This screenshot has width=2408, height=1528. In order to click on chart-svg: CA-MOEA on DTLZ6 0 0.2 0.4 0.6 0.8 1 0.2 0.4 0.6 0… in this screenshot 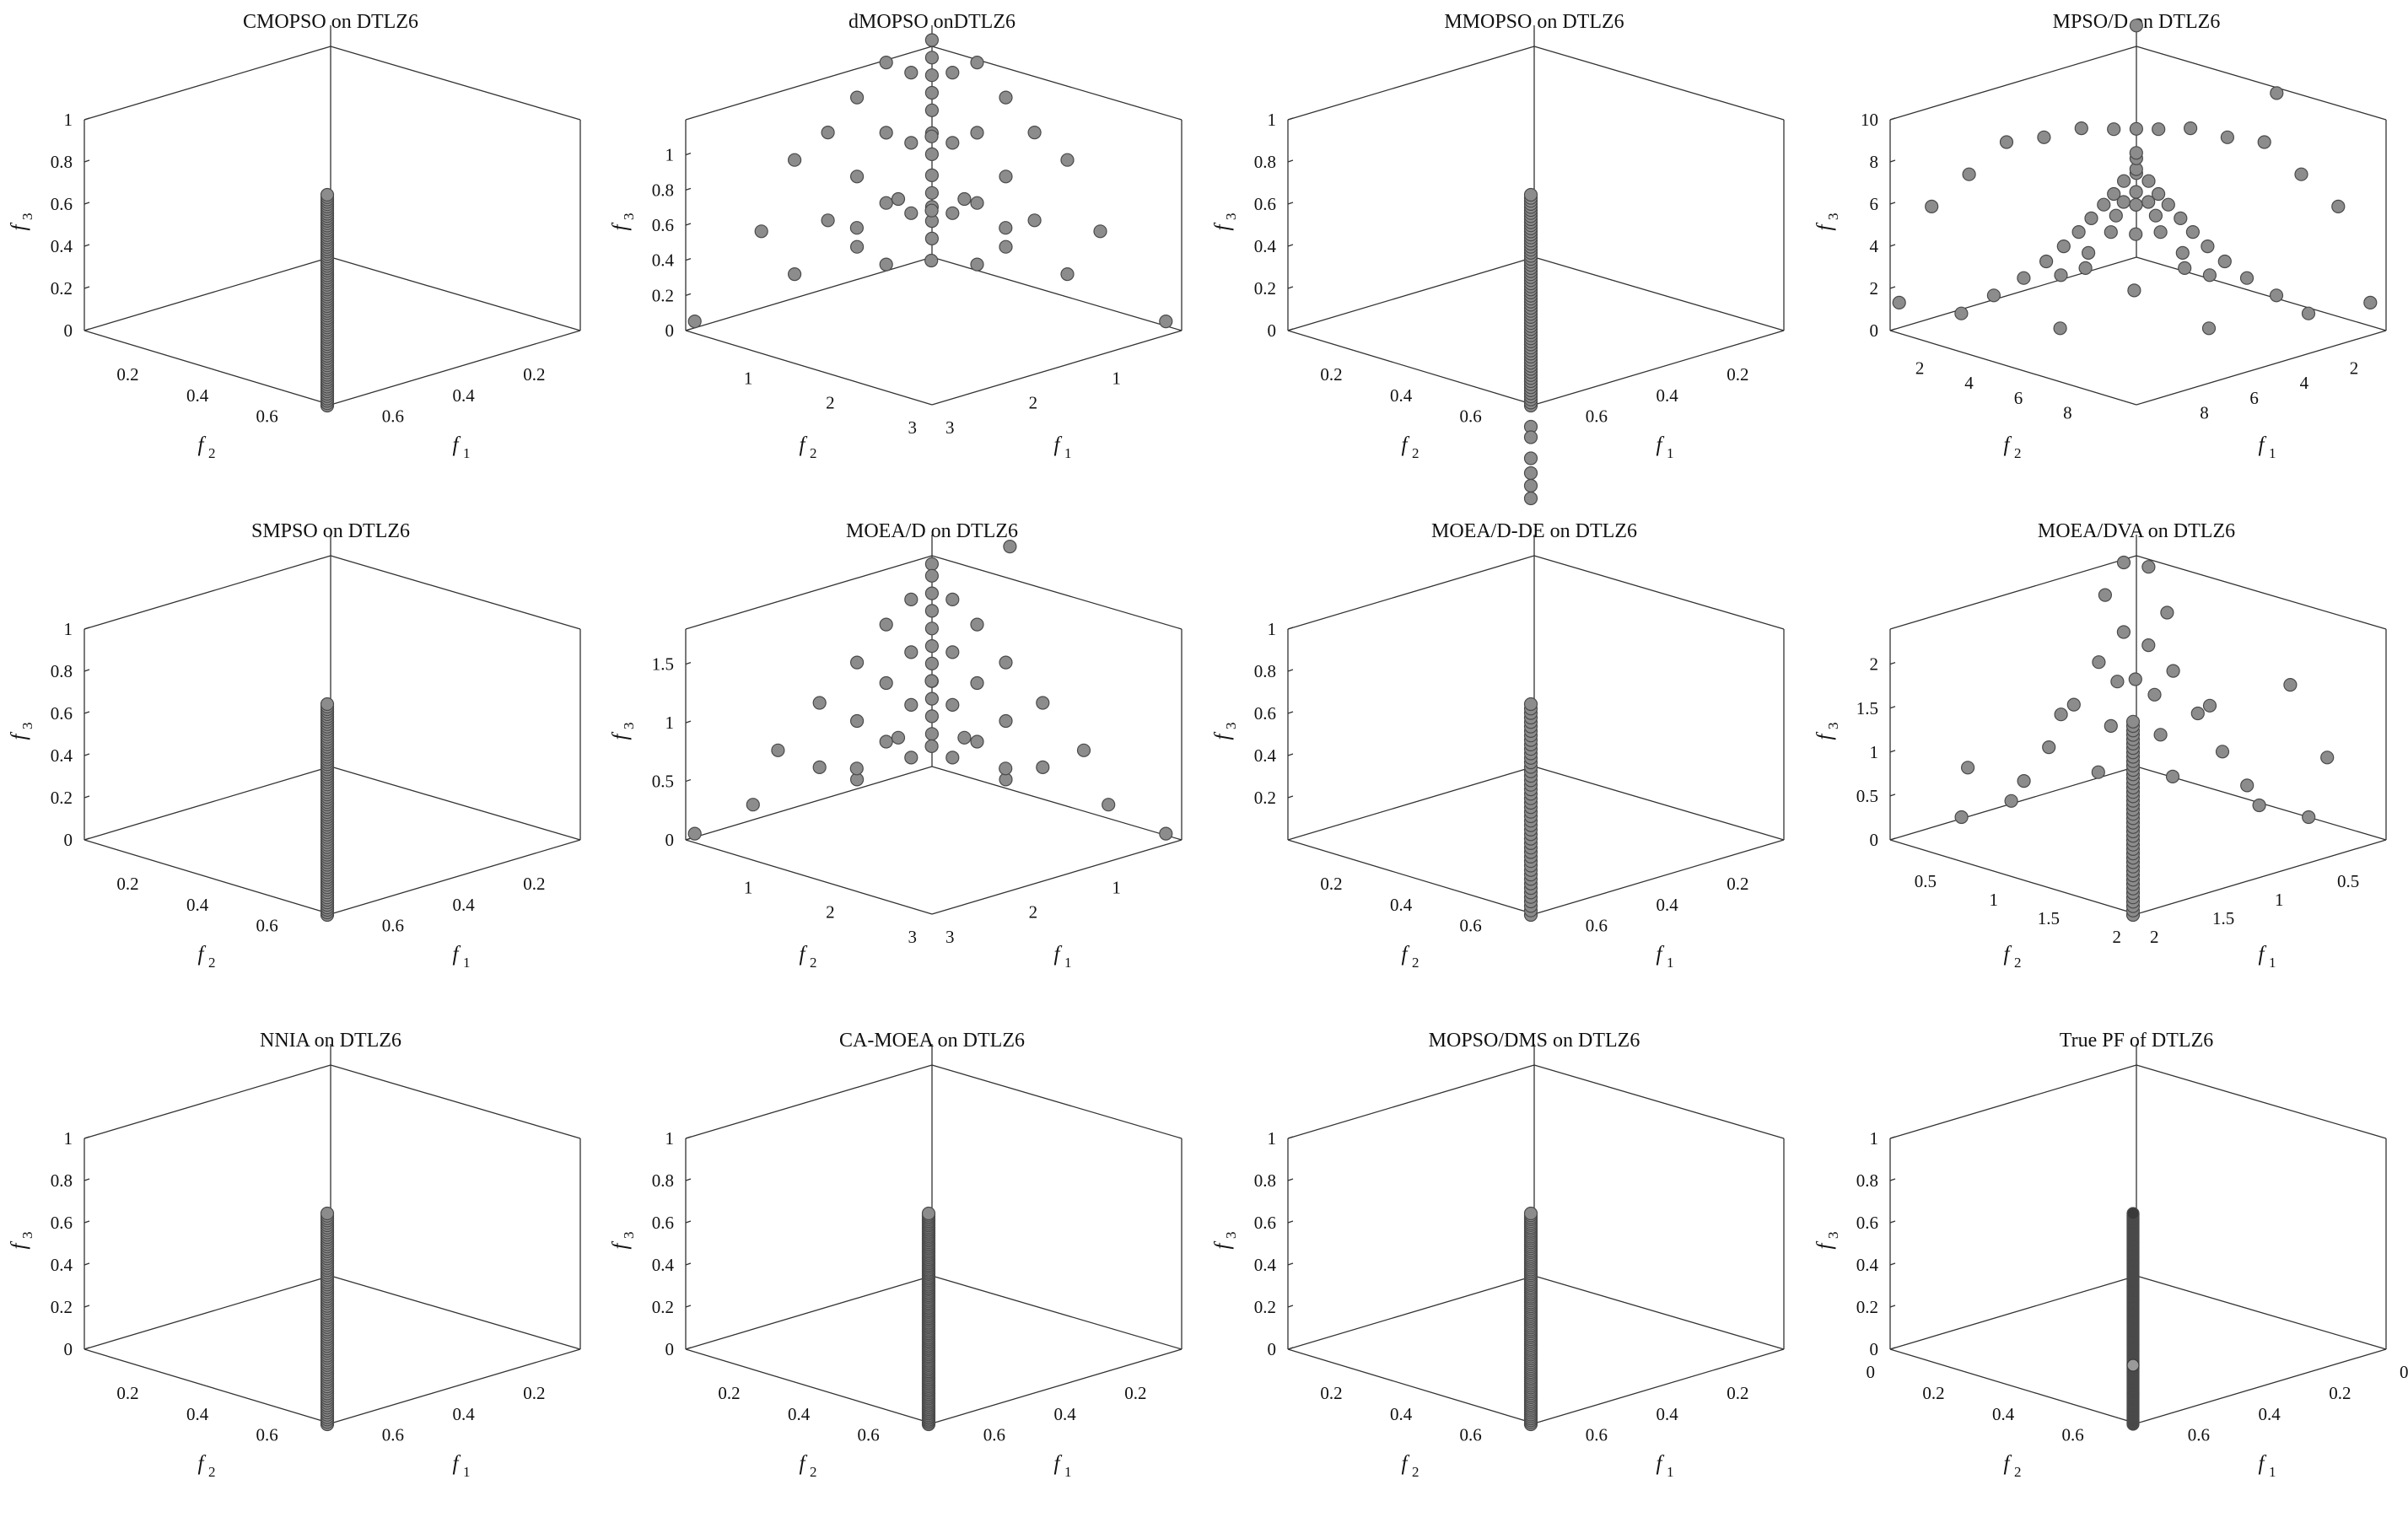, I will do `click(895, 1255)`.